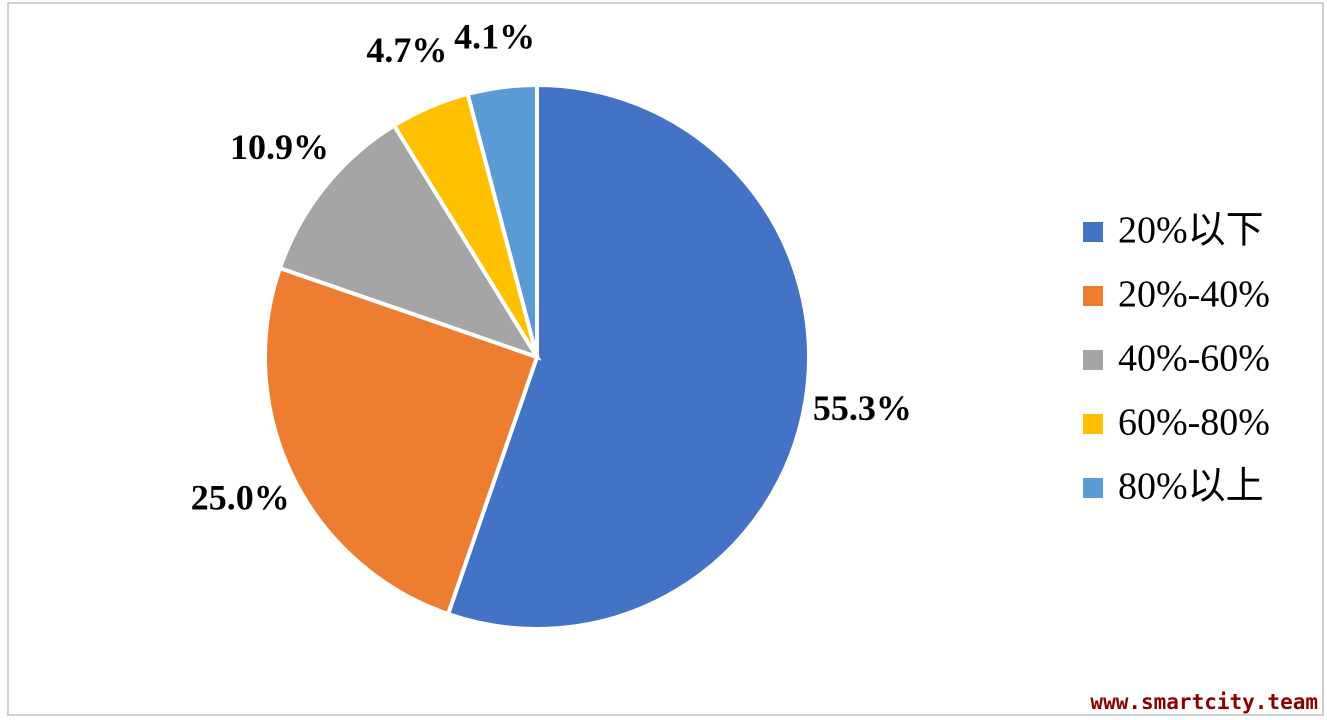 This screenshot has height=720, width=1327. Describe the element at coordinates (1204, 702) in the screenshot. I see `watermark: www.smartcity.team` at that location.